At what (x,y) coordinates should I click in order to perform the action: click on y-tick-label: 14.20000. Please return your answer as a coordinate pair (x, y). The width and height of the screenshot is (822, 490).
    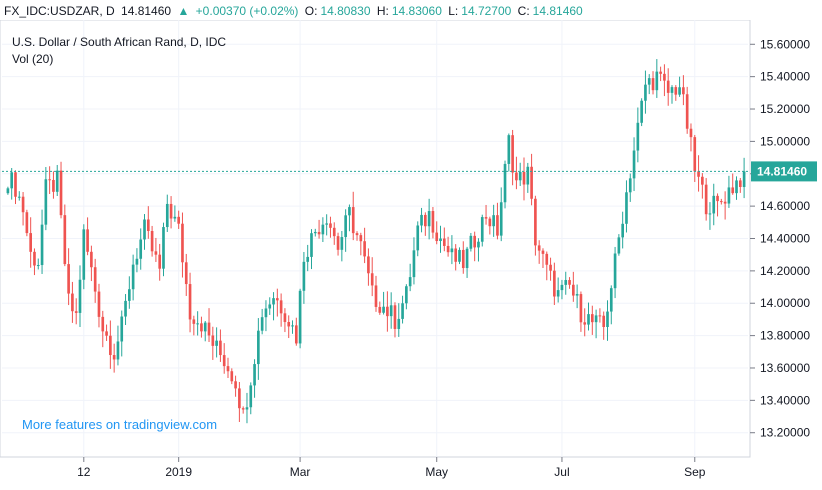
    Looking at the image, I should click on (785, 271).